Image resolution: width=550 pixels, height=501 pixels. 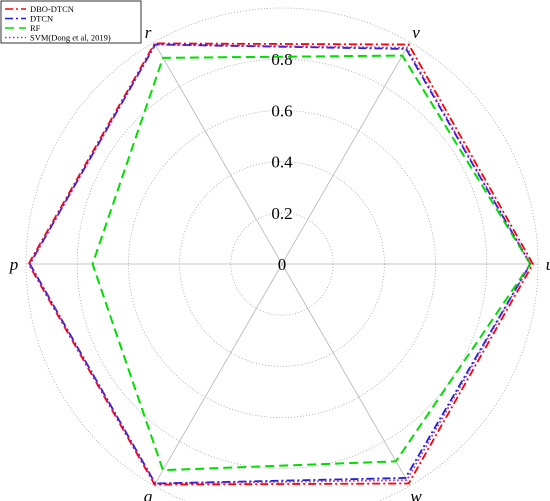 I want to click on legend-box, so click(x=71, y=22).